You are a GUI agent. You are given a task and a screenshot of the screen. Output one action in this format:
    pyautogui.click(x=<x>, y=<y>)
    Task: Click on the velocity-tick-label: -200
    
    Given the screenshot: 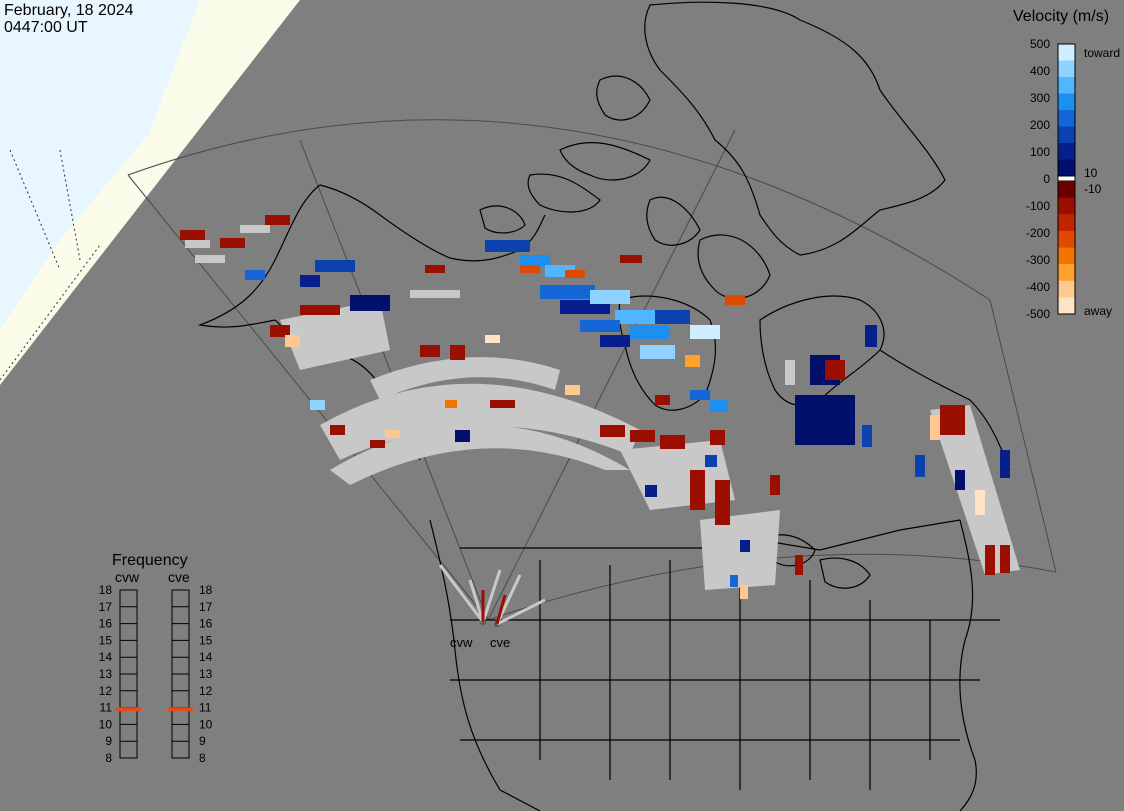 What is the action you would take?
    pyautogui.click(x=1038, y=233)
    